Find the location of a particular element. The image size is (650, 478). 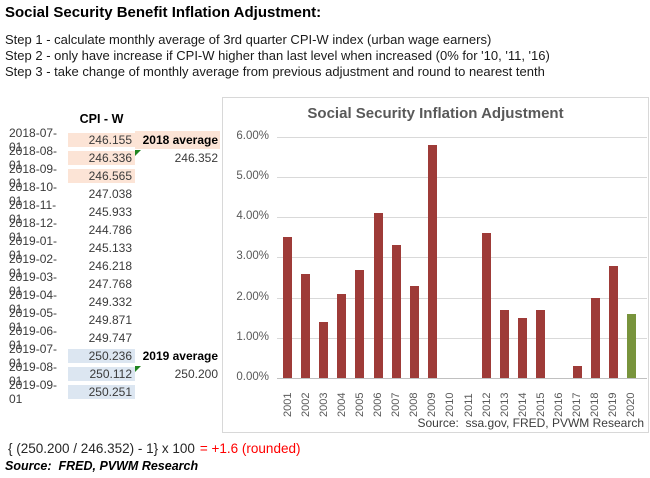

table-row: 2019-03-01 247.768 is located at coordinates (111, 284).